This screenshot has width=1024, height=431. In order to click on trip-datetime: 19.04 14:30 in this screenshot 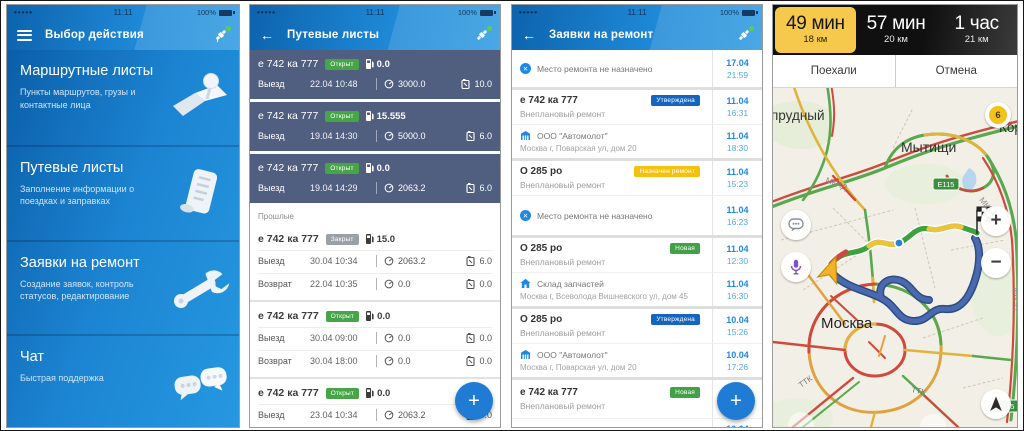, I will do `click(334, 136)`.